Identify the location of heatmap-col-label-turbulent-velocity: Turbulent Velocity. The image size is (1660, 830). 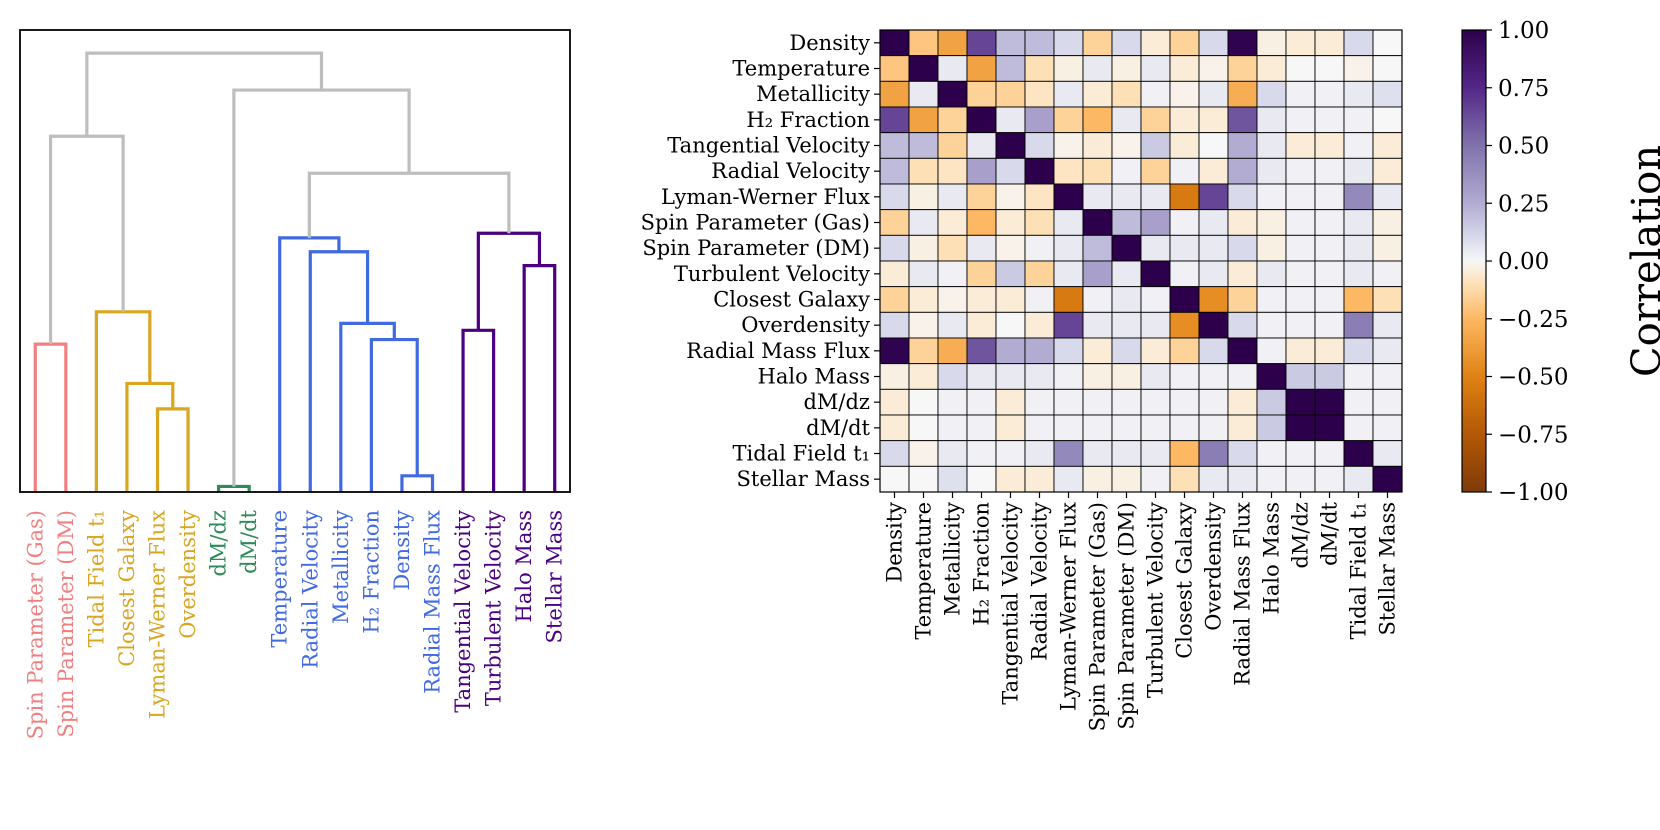
(1156, 600).